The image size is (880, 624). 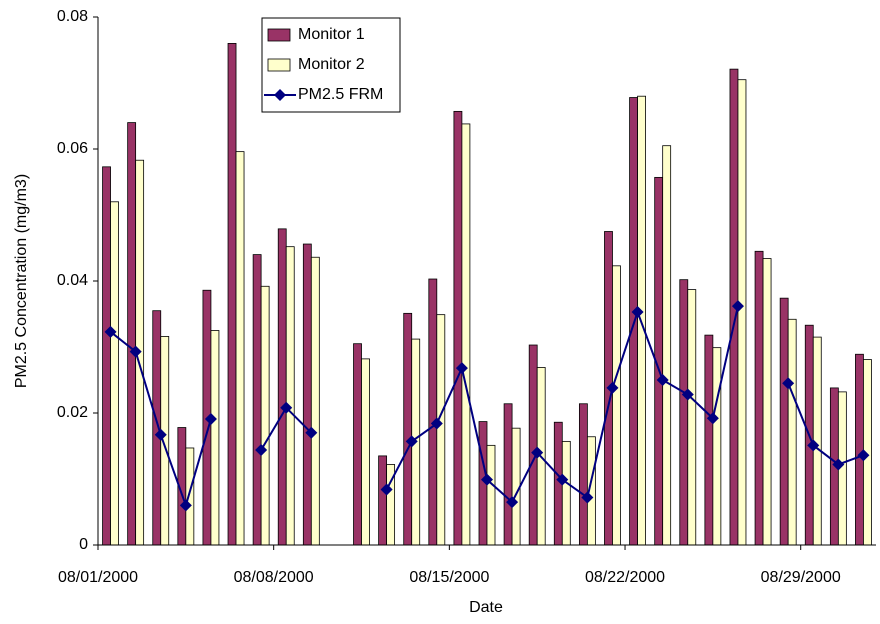 I want to click on x-tick-label: 08/29/2000, so click(x=801, y=577).